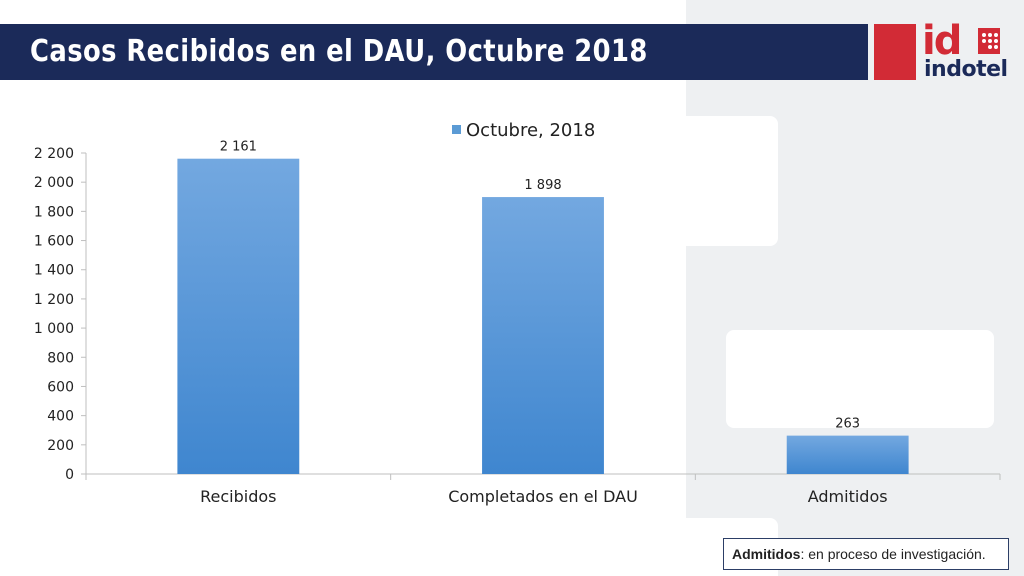 The width and height of the screenshot is (1024, 576). Describe the element at coordinates (847, 424) in the screenshot. I see `data-label: 263` at that location.